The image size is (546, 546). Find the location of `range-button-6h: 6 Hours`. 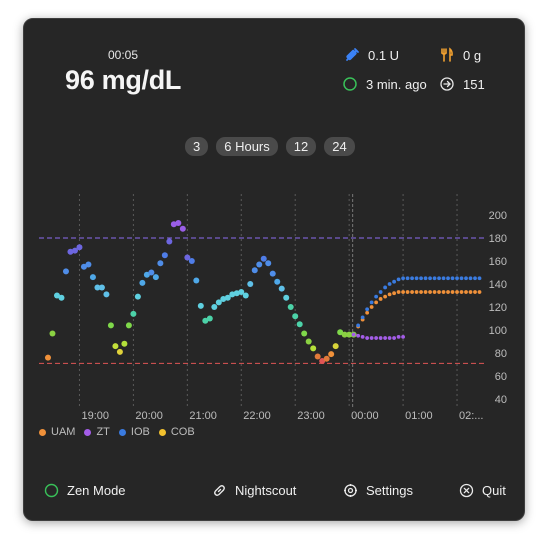

range-button-6h: 6 Hours is located at coordinates (247, 146).